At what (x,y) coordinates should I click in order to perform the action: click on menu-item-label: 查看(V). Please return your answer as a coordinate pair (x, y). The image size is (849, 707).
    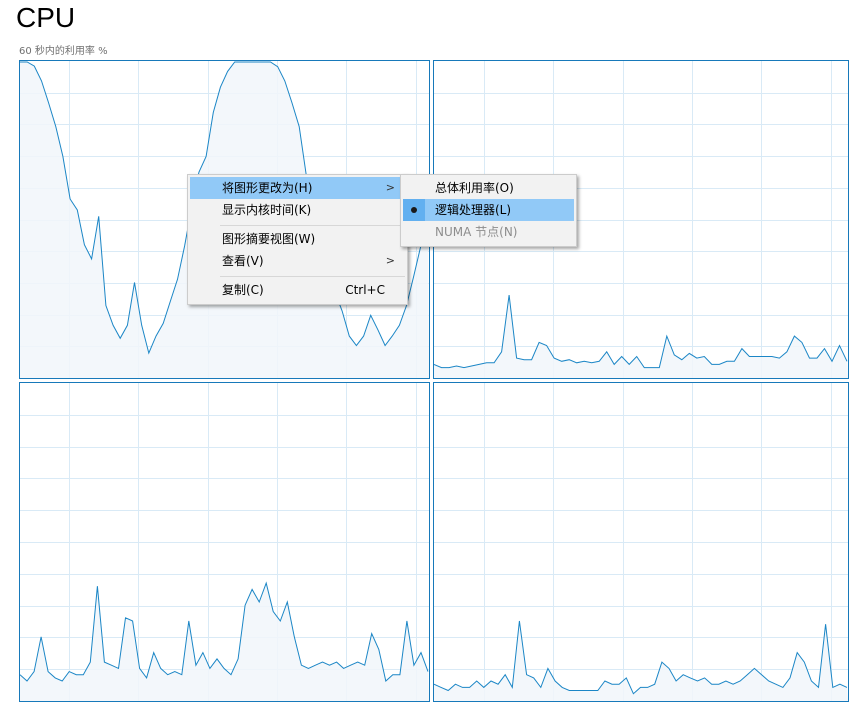
    Looking at the image, I should click on (243, 261).